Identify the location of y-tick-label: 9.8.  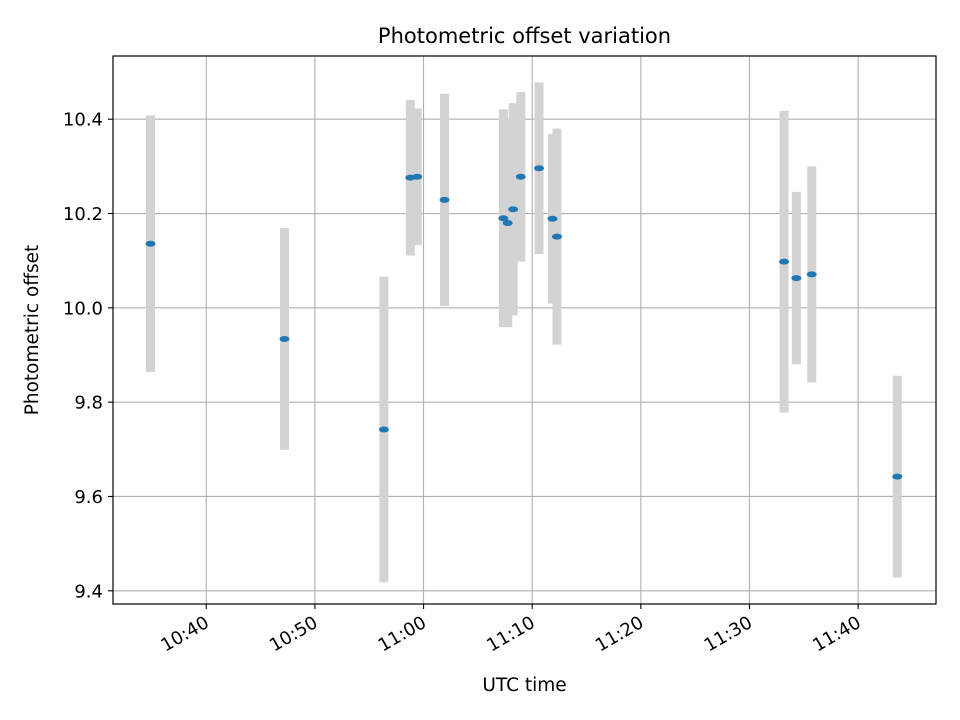
(88, 403).